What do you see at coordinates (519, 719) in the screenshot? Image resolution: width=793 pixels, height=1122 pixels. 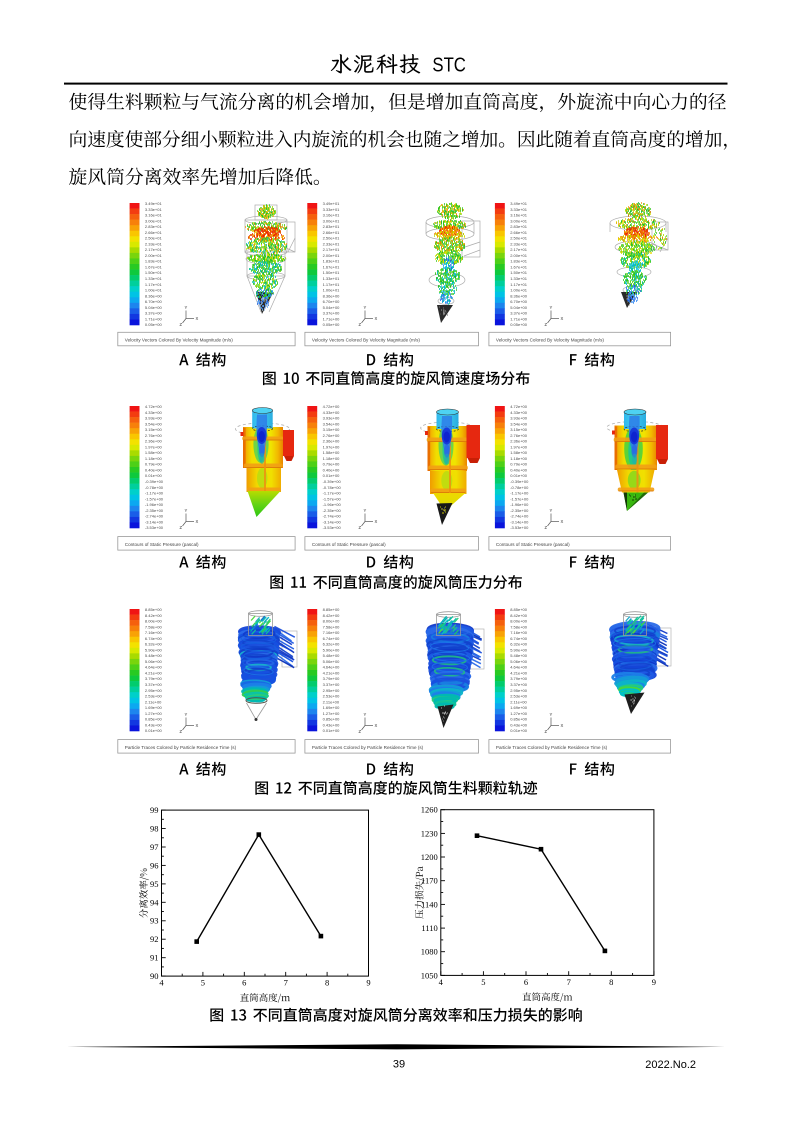 I see `svg-text: 0.85e+00` at bounding box center [519, 719].